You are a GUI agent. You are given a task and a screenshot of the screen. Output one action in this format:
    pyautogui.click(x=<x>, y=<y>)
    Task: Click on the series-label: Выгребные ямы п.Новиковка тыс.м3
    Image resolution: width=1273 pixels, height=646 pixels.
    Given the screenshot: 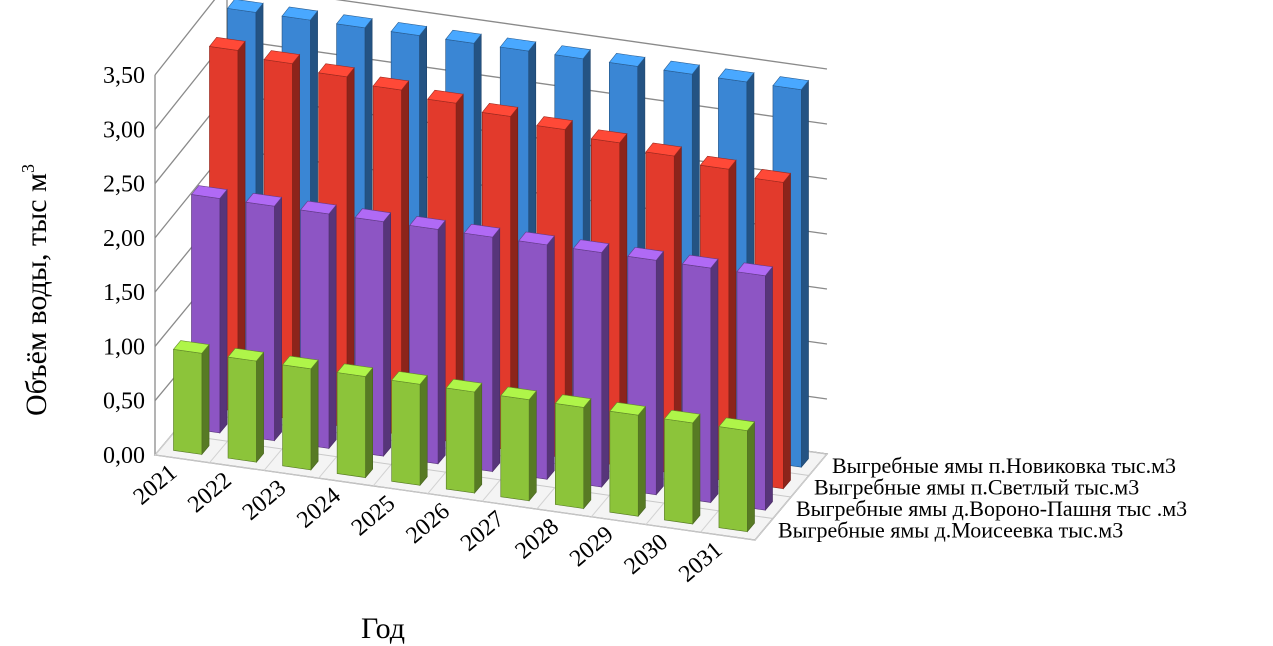 What is the action you would take?
    pyautogui.click(x=1004, y=465)
    